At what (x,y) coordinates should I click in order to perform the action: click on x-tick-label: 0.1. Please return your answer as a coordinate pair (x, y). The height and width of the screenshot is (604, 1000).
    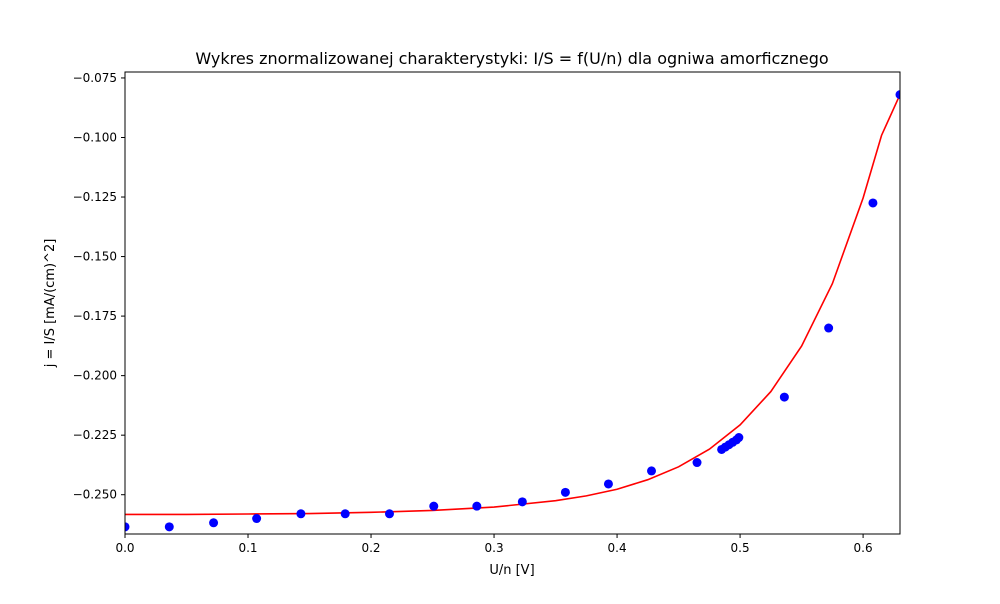
    Looking at the image, I should click on (247, 548).